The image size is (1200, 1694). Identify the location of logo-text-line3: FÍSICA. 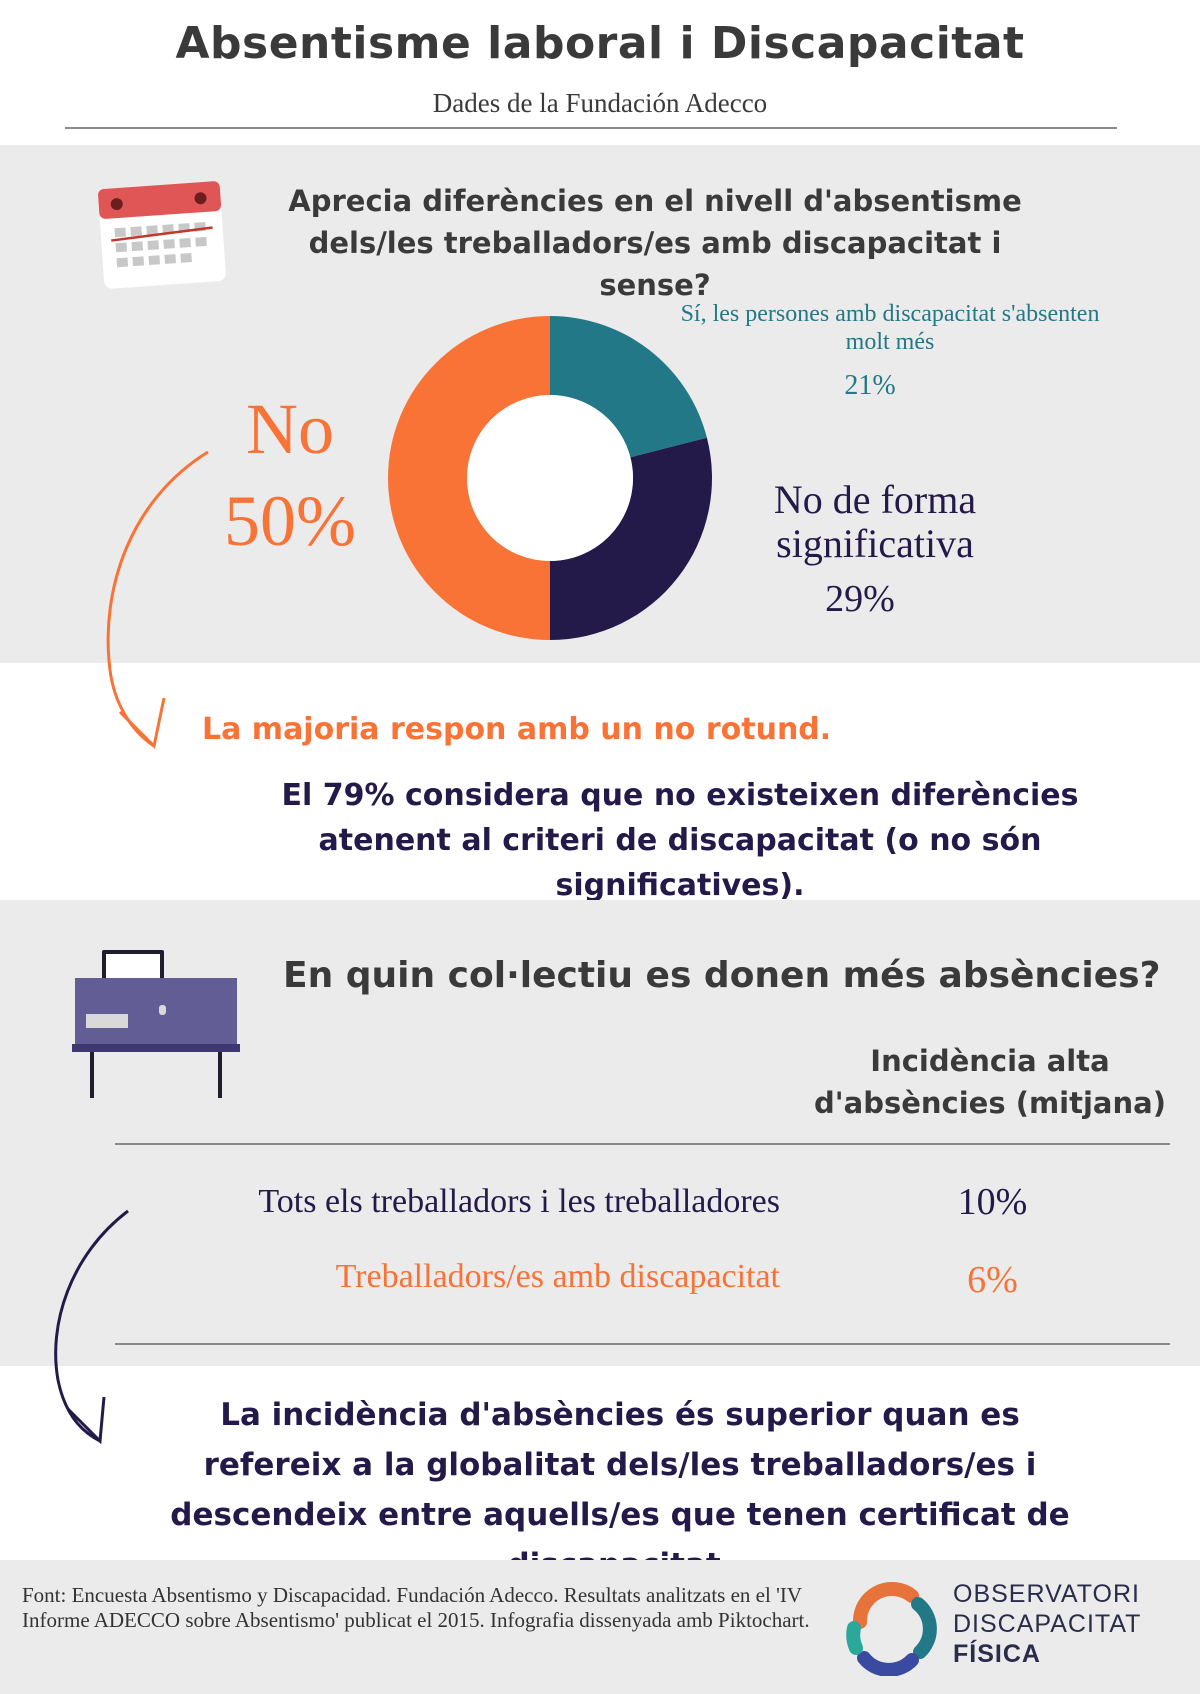
(997, 1654).